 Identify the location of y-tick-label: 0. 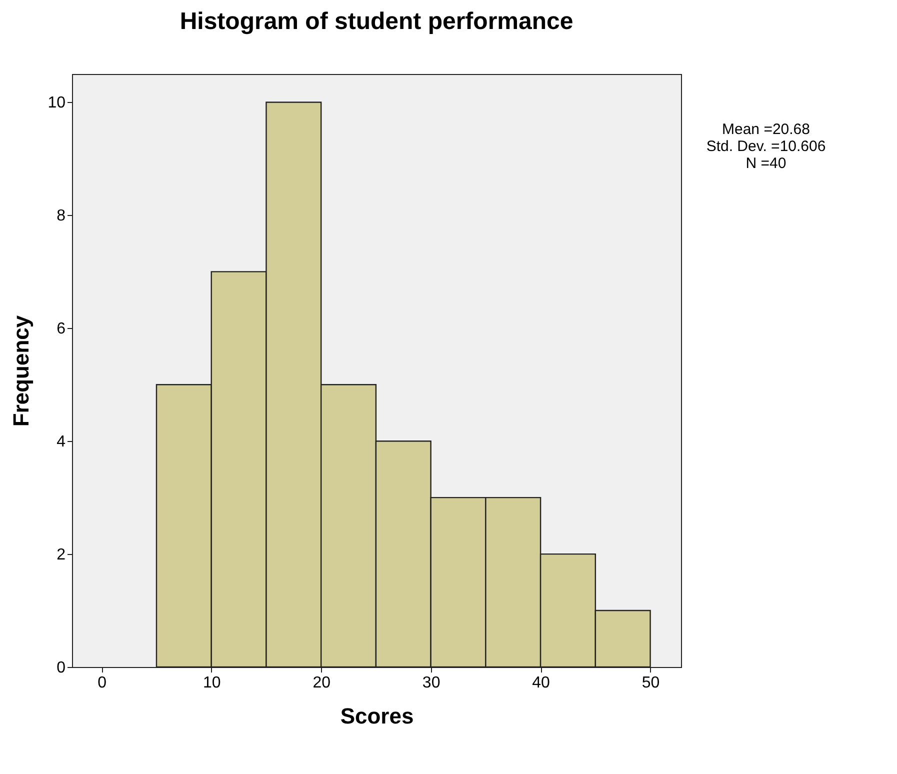
(61, 668).